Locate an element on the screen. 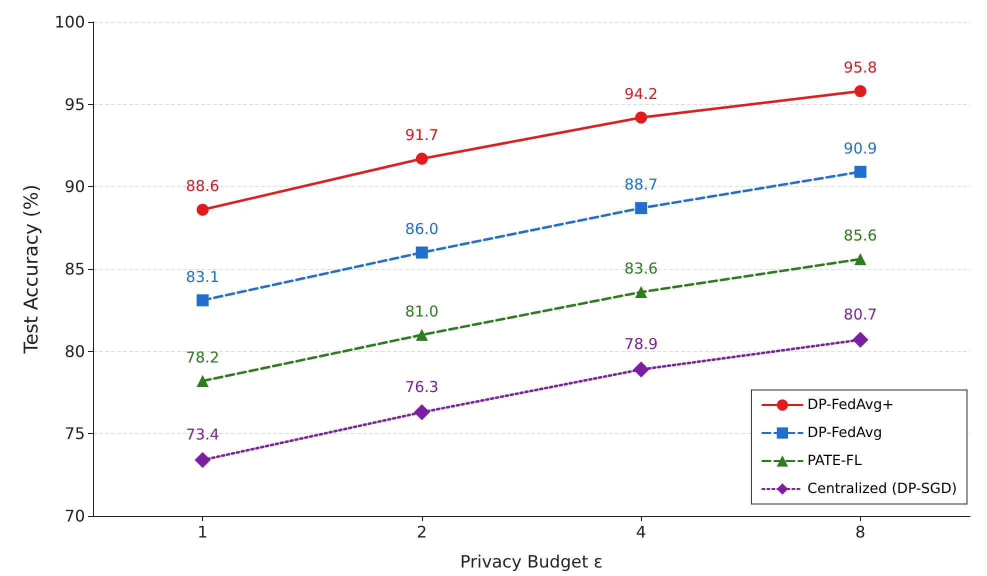 Image resolution: width=987 pixels, height=576 pixels. data-label: 94.2 is located at coordinates (641, 94).